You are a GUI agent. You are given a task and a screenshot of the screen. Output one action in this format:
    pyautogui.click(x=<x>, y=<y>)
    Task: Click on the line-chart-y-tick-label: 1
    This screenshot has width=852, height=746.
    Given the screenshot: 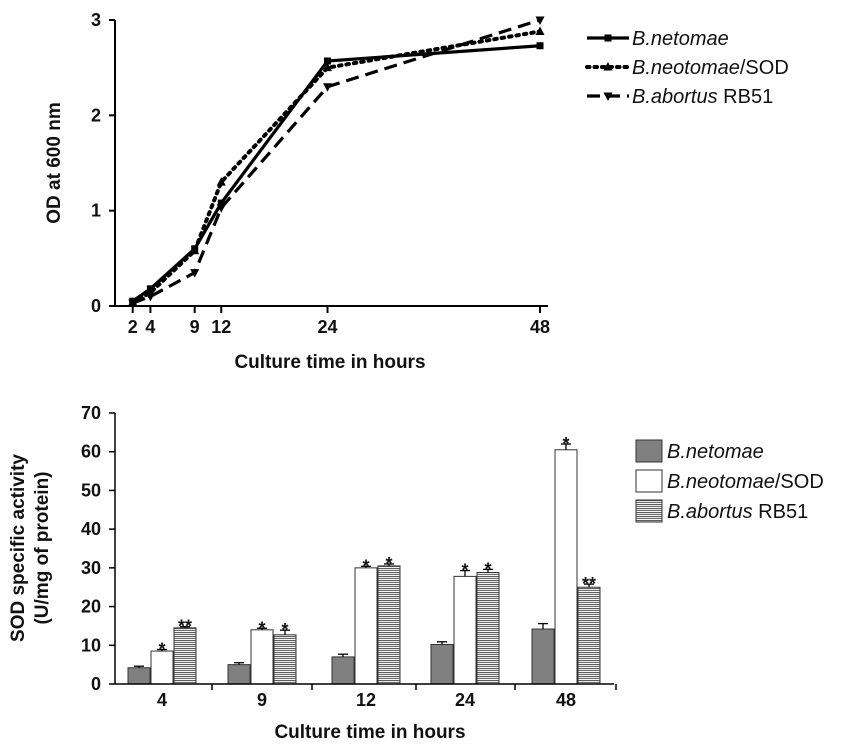 What is the action you would take?
    pyautogui.click(x=96, y=211)
    